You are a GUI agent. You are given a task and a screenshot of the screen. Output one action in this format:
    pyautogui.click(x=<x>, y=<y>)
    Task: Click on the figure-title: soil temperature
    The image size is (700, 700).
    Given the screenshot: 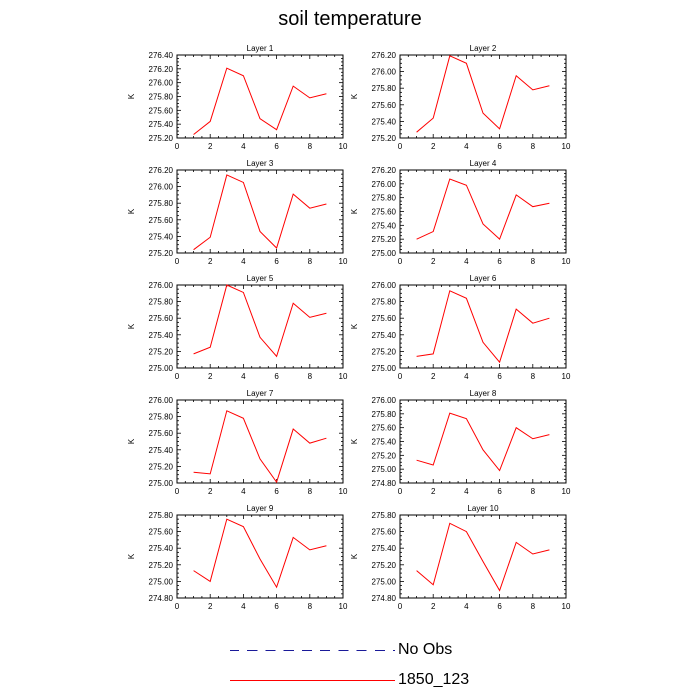 What is the action you would take?
    pyautogui.click(x=350, y=19)
    